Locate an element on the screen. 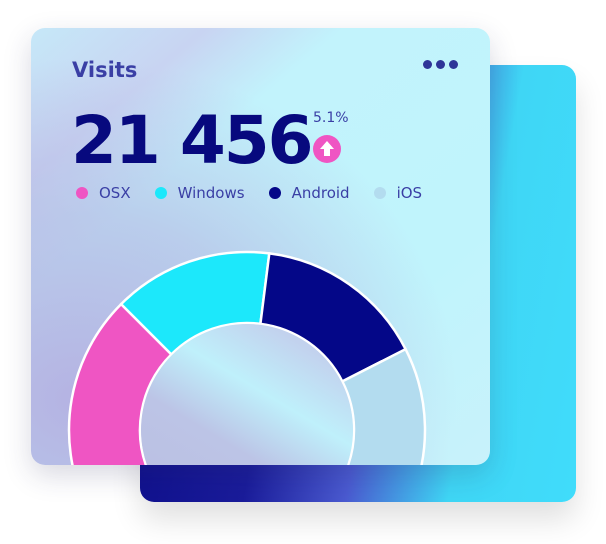 The image size is (606, 544). total-visits: 21 456 is located at coordinates (192, 140).